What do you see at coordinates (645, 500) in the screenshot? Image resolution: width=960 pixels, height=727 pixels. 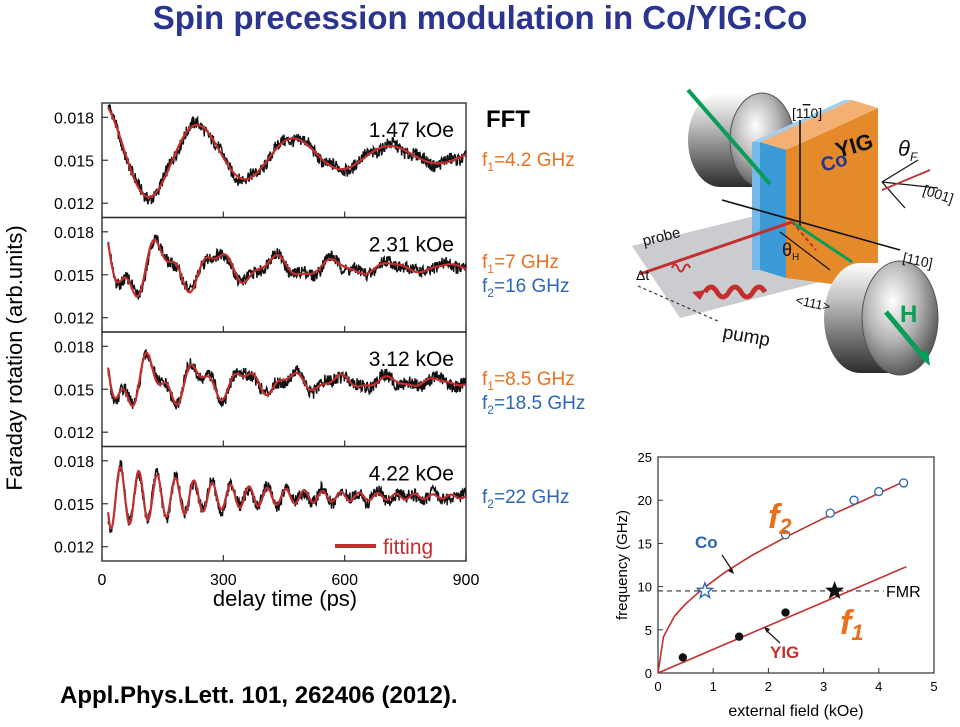 I see `y-tick-label: 20` at bounding box center [645, 500].